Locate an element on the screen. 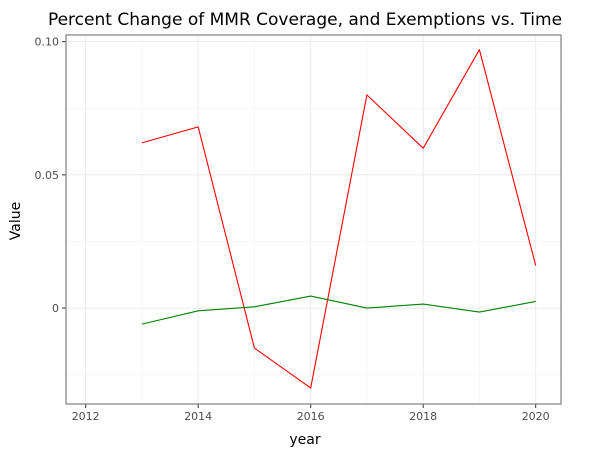 The width and height of the screenshot is (592, 456). x-tick-label: 2014 is located at coordinates (198, 416).